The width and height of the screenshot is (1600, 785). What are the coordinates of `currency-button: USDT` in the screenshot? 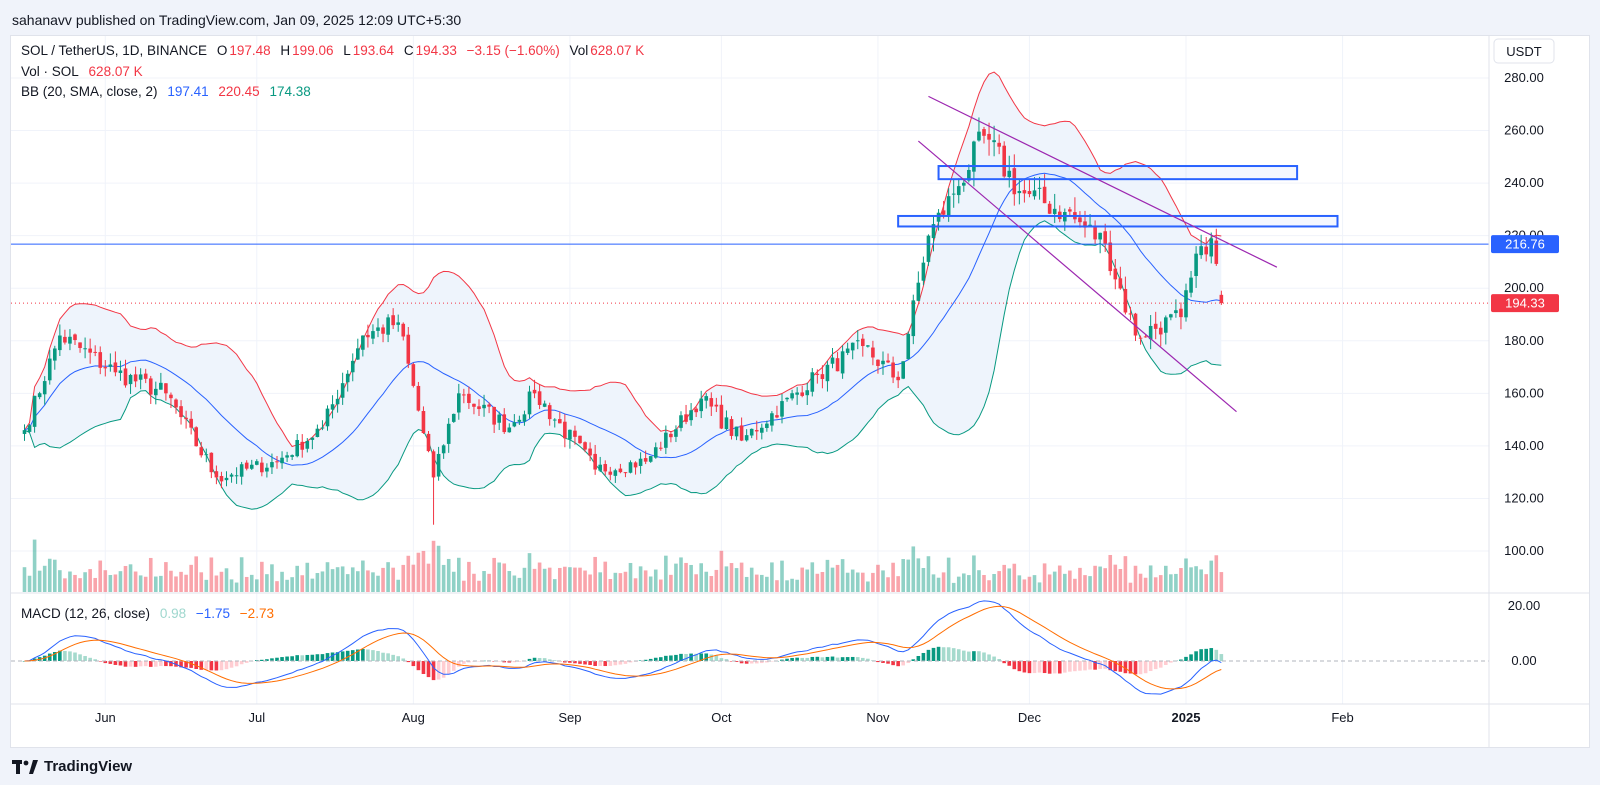 It's located at (1524, 51).